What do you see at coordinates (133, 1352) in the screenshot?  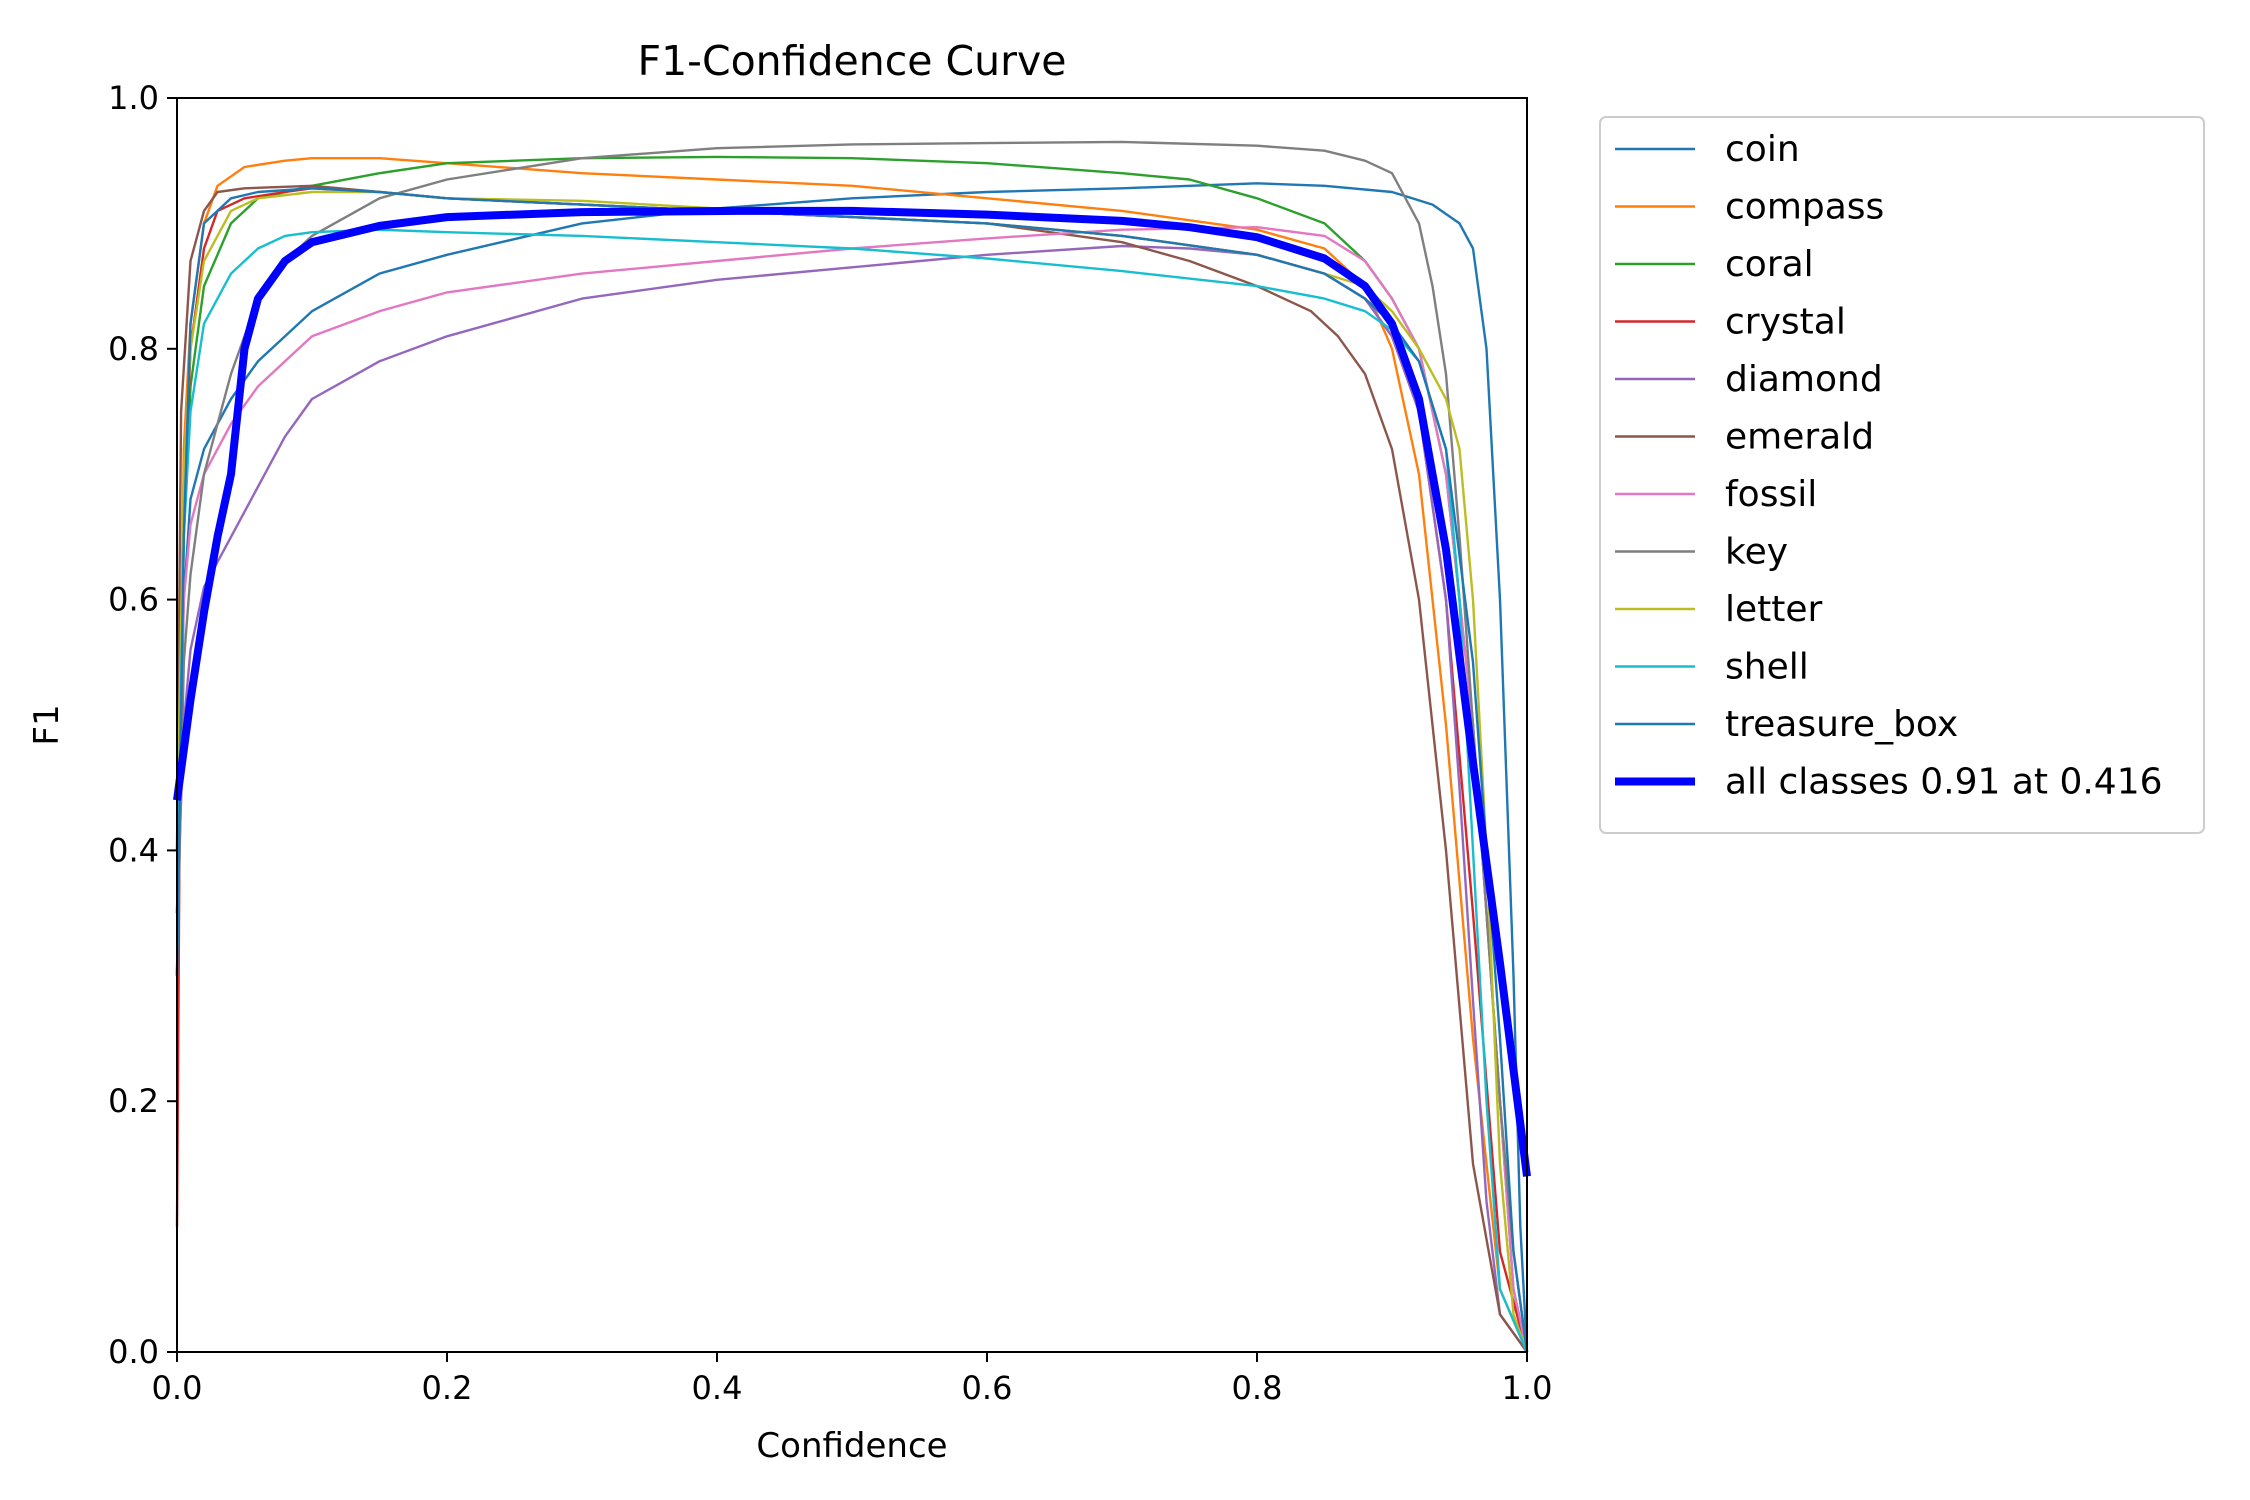 I see `y-tick-label: 0.0` at bounding box center [133, 1352].